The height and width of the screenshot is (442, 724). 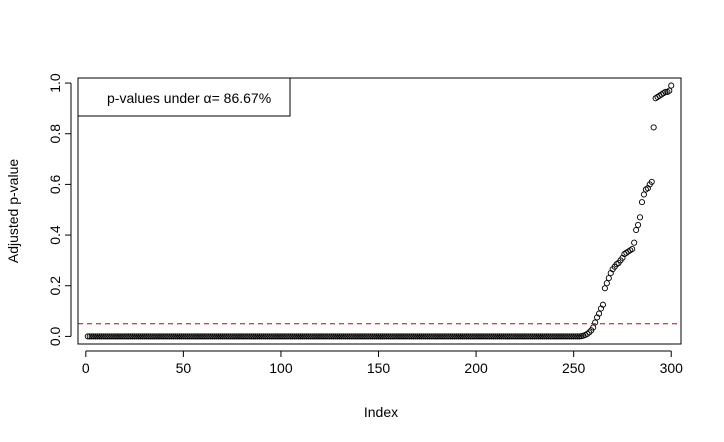 I want to click on legend-box: p-values under α= 86.67%, so click(x=184, y=97).